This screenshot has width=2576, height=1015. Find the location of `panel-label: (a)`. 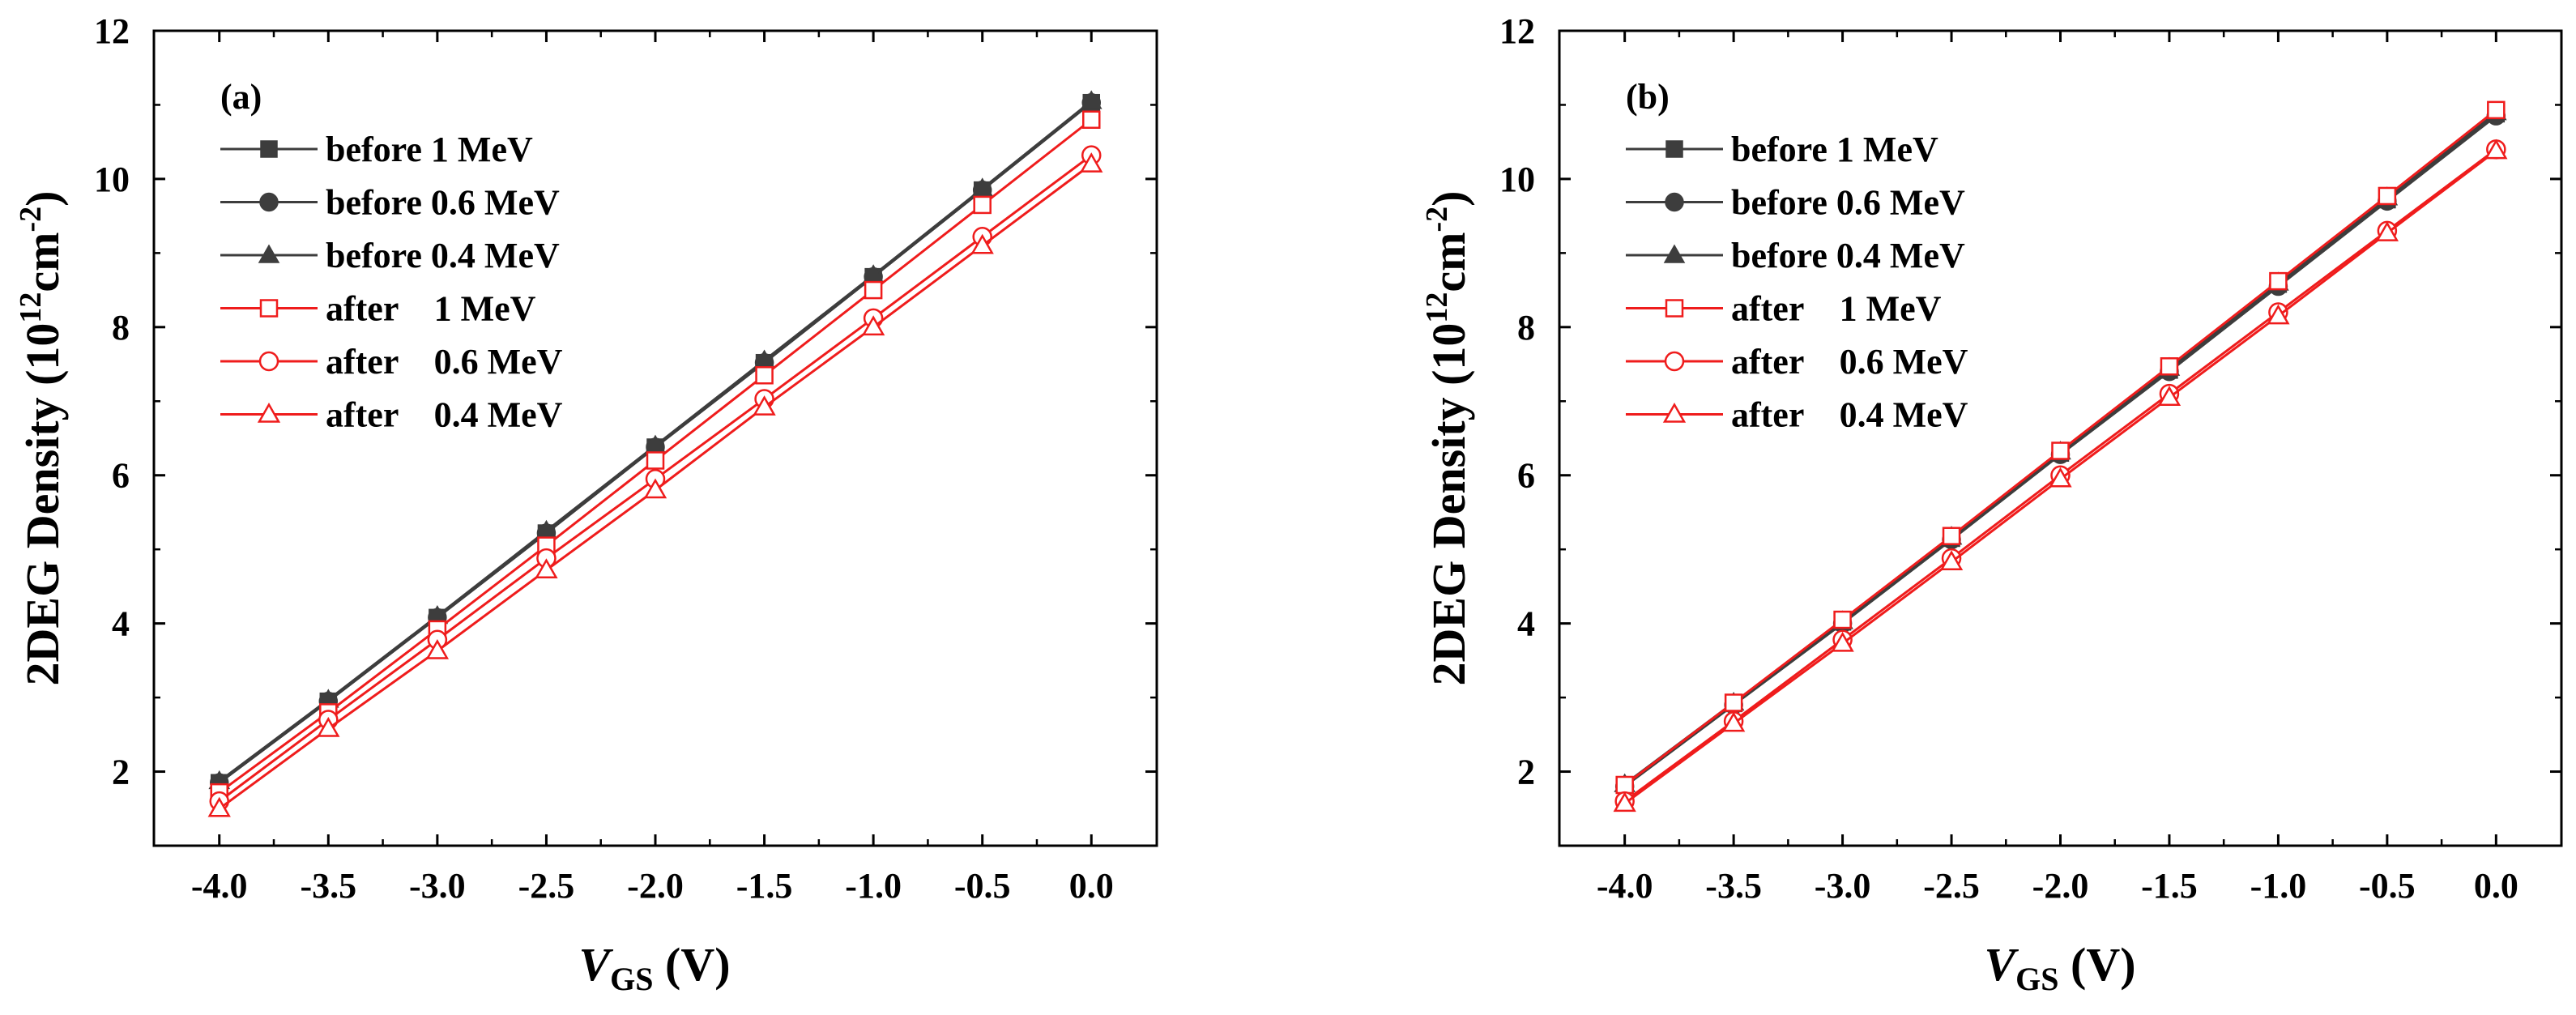

panel-label: (a) is located at coordinates (241, 97).